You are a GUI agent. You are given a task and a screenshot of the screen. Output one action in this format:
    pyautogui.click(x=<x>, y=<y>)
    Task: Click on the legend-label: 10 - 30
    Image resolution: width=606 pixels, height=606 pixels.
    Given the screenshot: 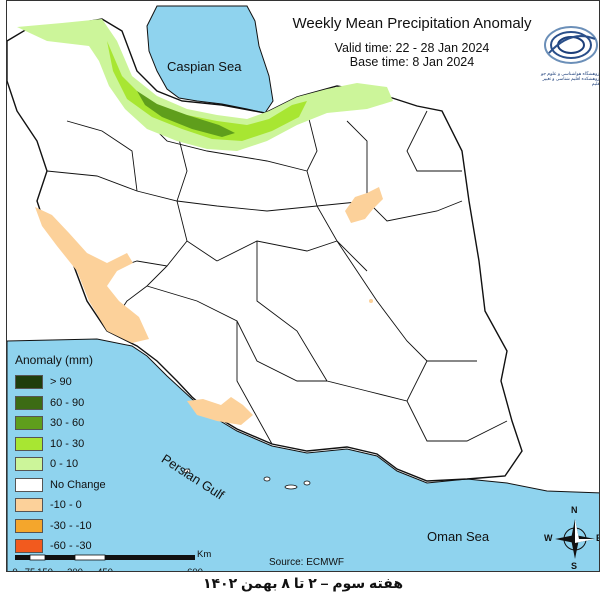 What is the action you would take?
    pyautogui.click(x=67, y=443)
    